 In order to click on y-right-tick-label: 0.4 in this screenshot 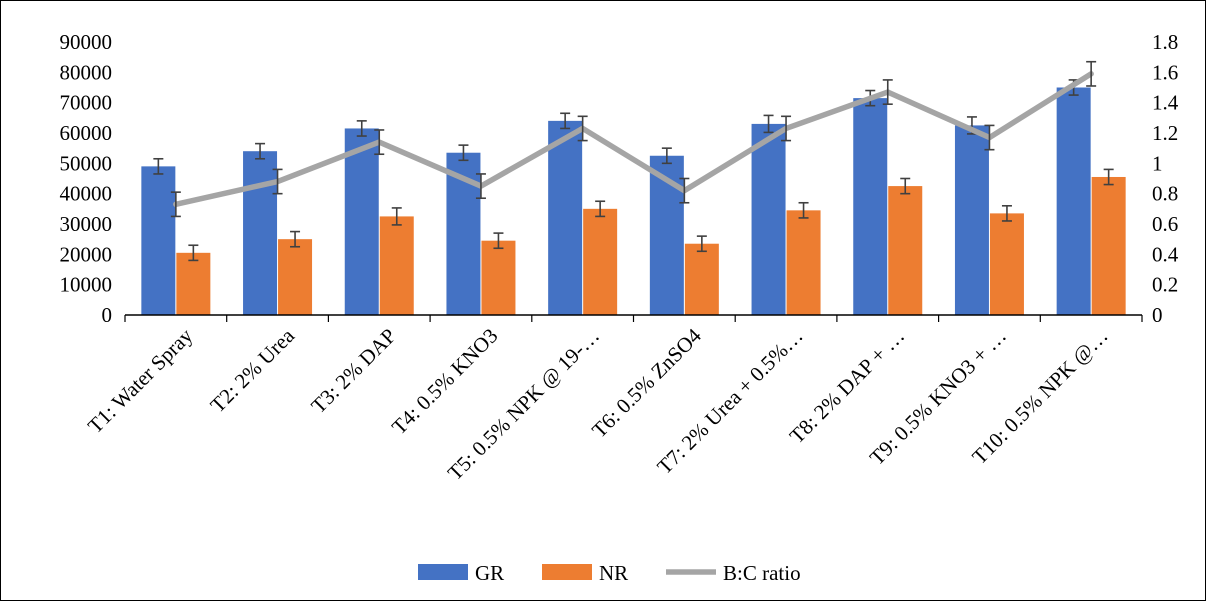, I will do `click(1165, 254)`.